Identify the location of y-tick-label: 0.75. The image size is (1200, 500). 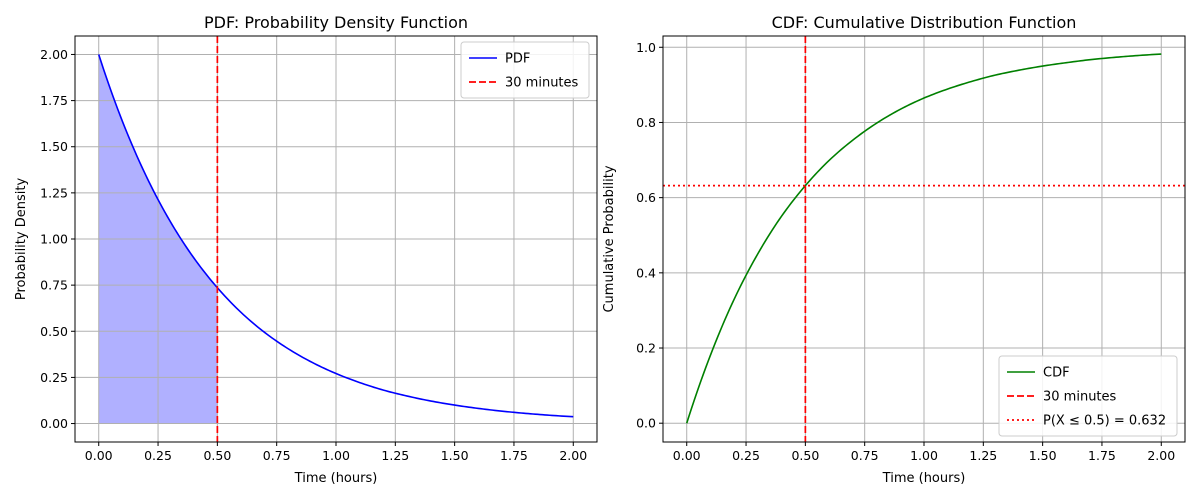
(54, 285).